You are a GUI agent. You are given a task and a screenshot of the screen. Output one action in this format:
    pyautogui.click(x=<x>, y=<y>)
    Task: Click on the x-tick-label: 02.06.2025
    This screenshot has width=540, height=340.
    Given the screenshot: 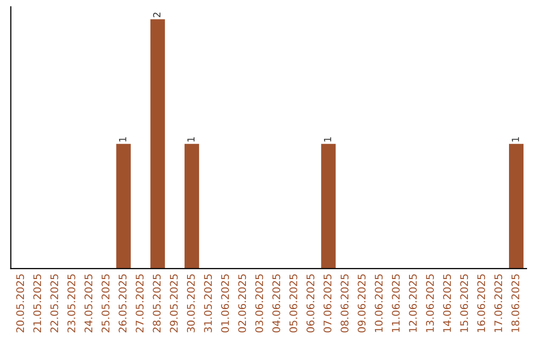 What is the action you would take?
    pyautogui.click(x=242, y=303)
    